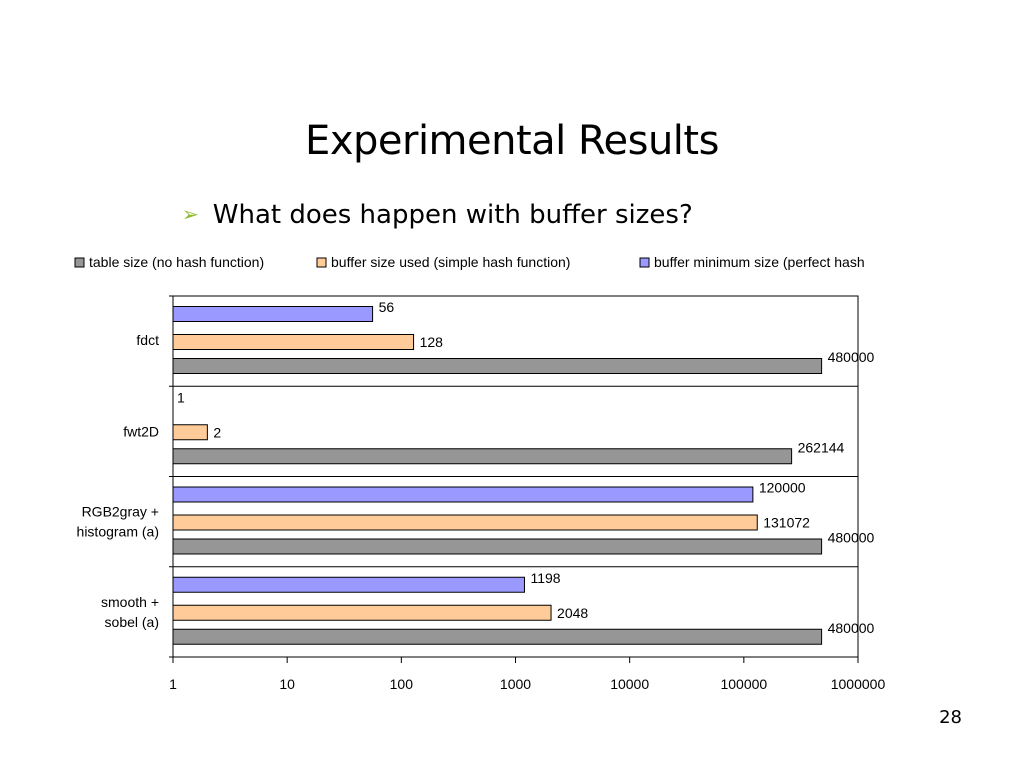  Describe the element at coordinates (130, 602) in the screenshot. I see `category-label: smooth +` at that location.